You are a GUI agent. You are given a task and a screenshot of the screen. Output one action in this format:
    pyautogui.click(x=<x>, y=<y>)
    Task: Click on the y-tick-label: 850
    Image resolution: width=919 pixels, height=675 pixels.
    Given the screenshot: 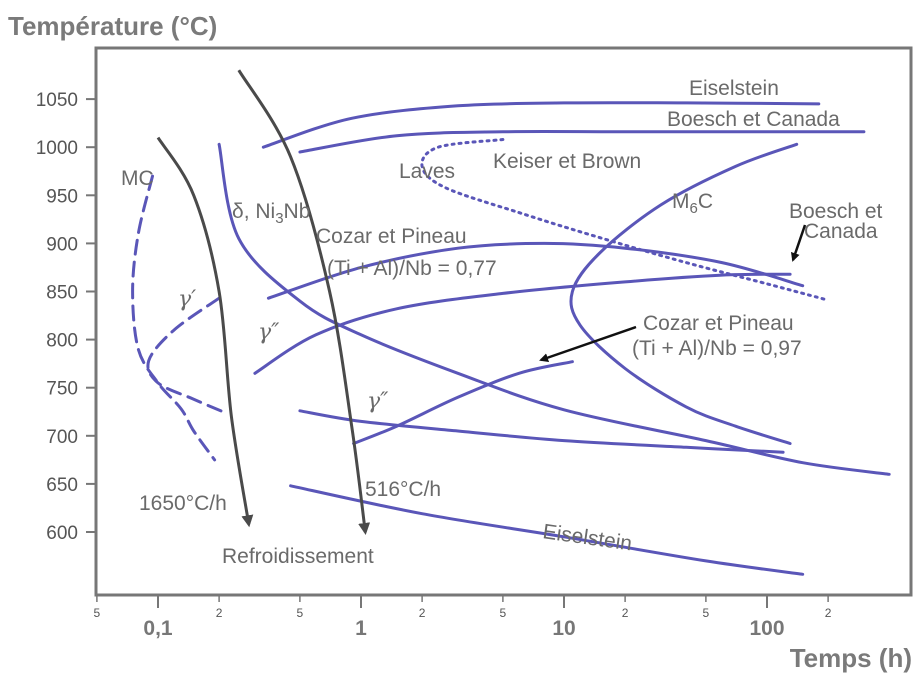 What is the action you would take?
    pyautogui.click(x=62, y=293)
    